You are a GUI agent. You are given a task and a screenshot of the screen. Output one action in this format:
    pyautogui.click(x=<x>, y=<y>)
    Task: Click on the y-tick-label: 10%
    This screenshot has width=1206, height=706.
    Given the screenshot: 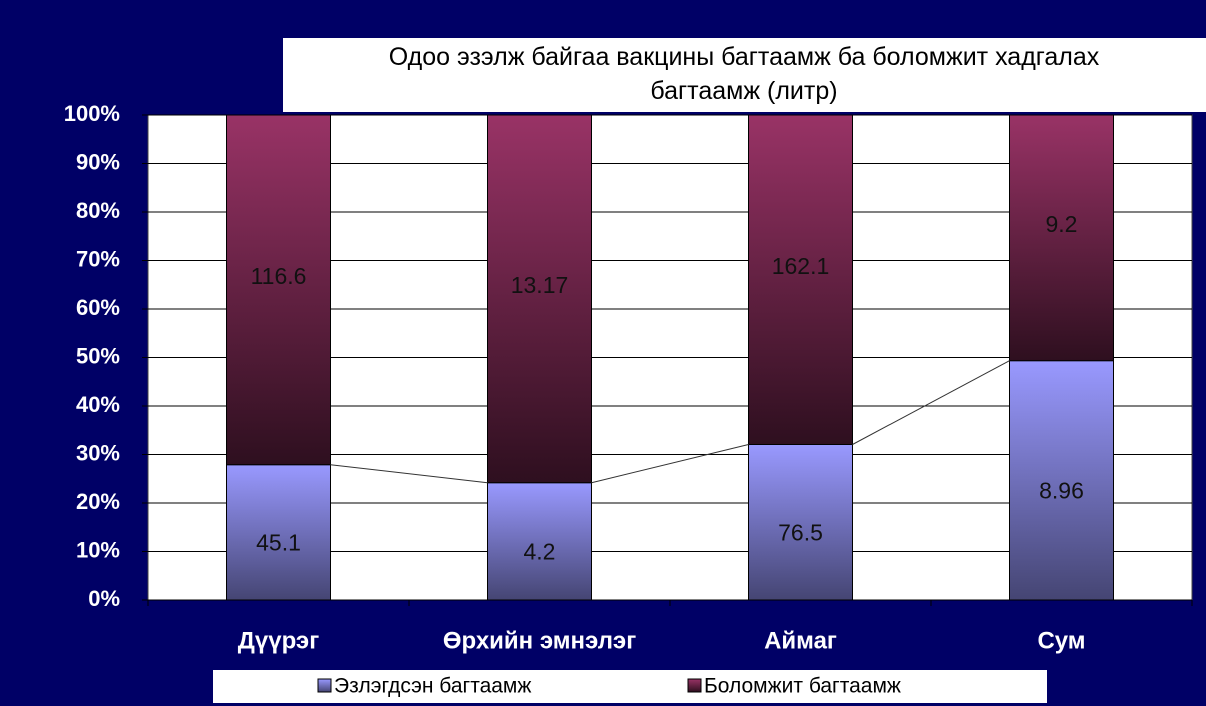 What is the action you would take?
    pyautogui.click(x=98, y=549)
    